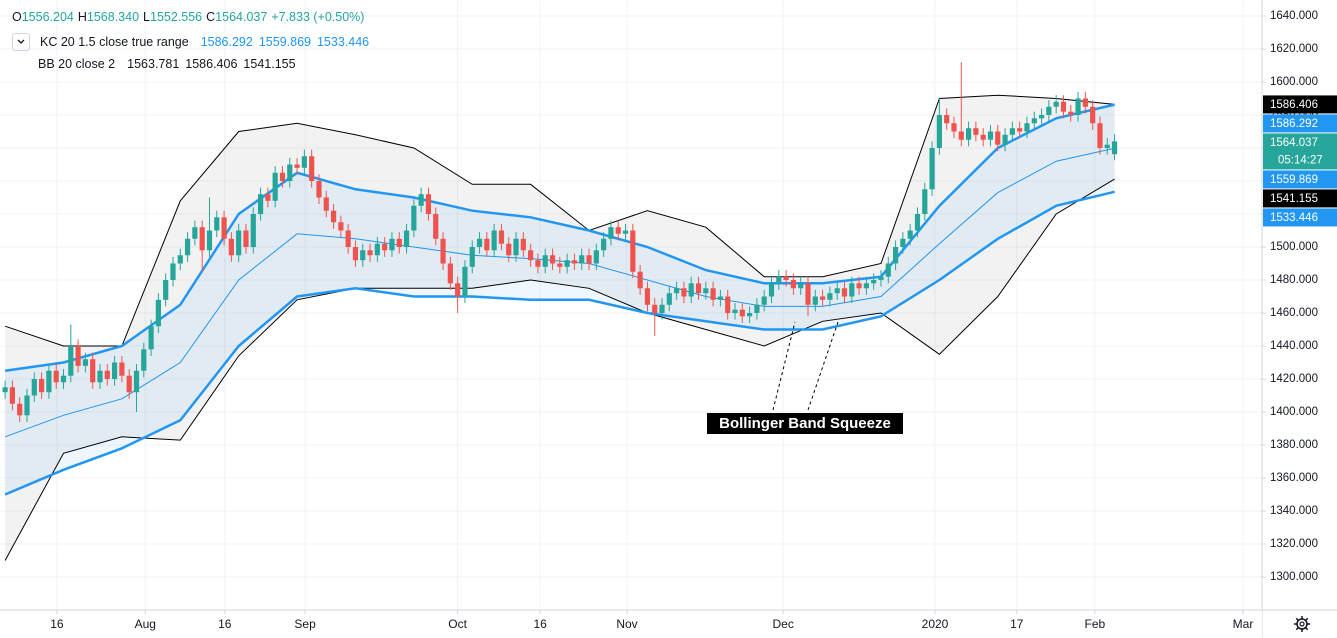  I want to click on y-tick-label: 1420.000, so click(1294, 379).